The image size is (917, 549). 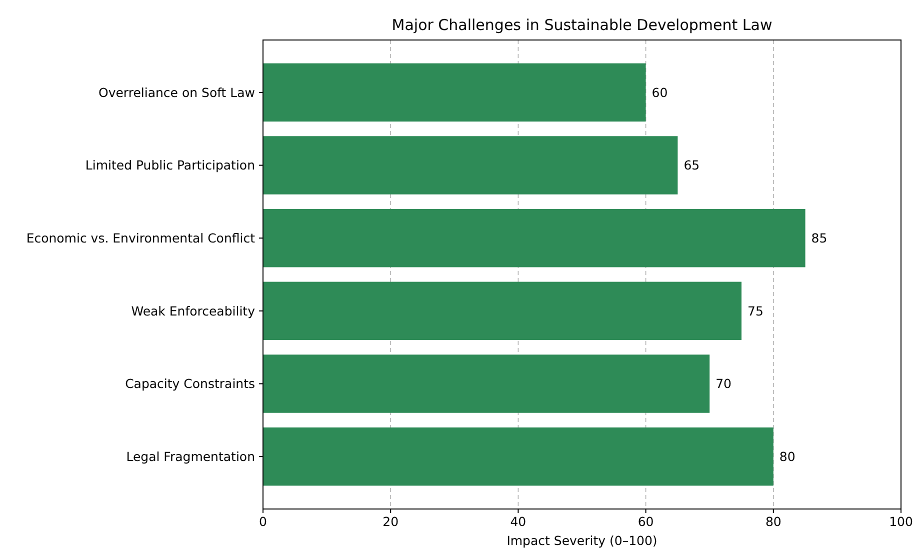 I want to click on x-tick-label: 20, so click(x=390, y=521).